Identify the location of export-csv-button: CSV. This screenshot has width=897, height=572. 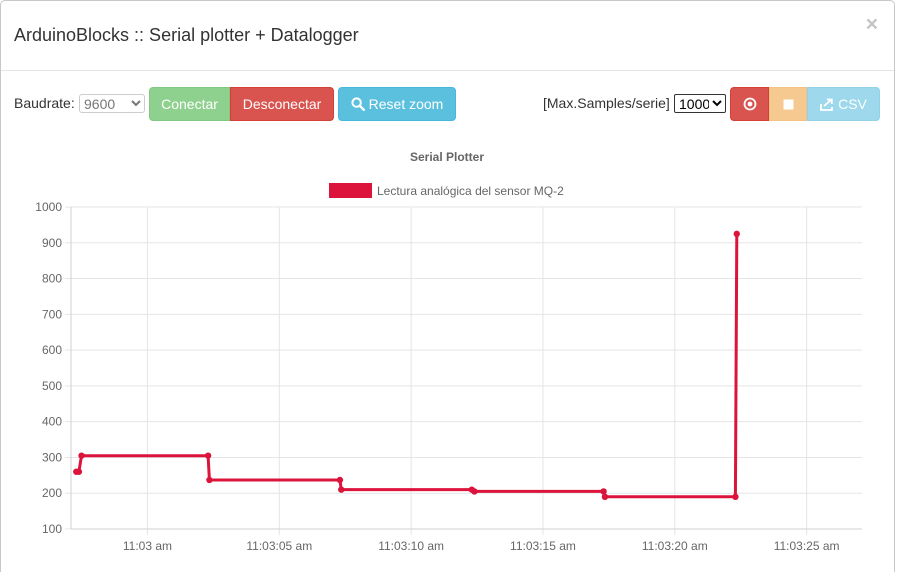
(843, 104).